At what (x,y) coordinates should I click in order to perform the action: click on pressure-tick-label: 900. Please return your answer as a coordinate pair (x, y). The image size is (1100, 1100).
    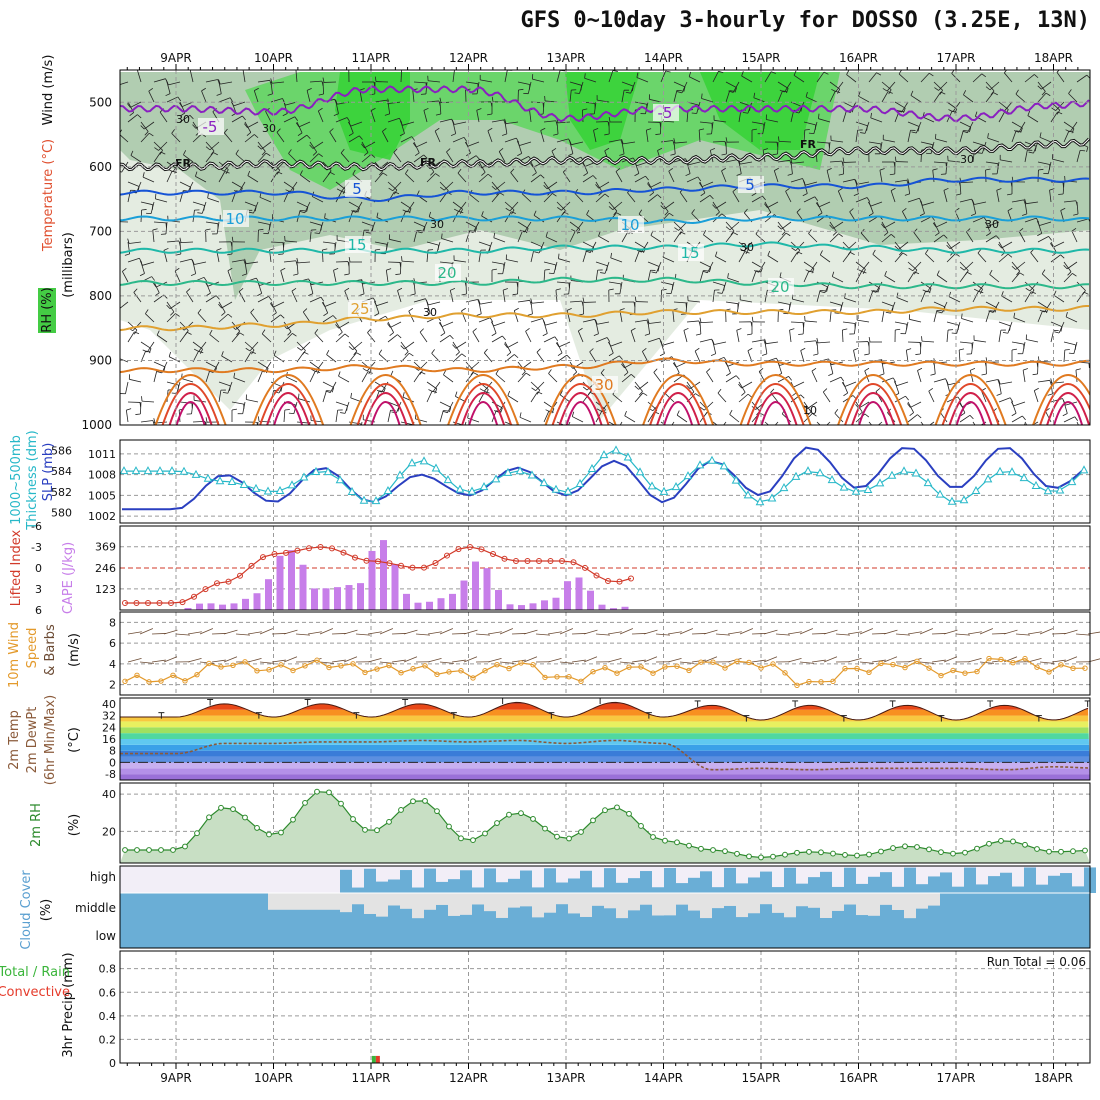
    Looking at the image, I should click on (100, 360).